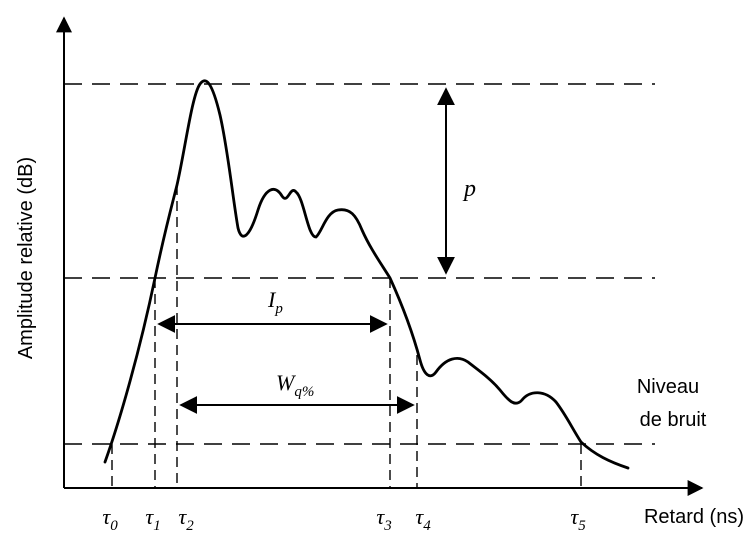 The height and width of the screenshot is (536, 749). I want to click on tau2-label: τ2, so click(186, 519).